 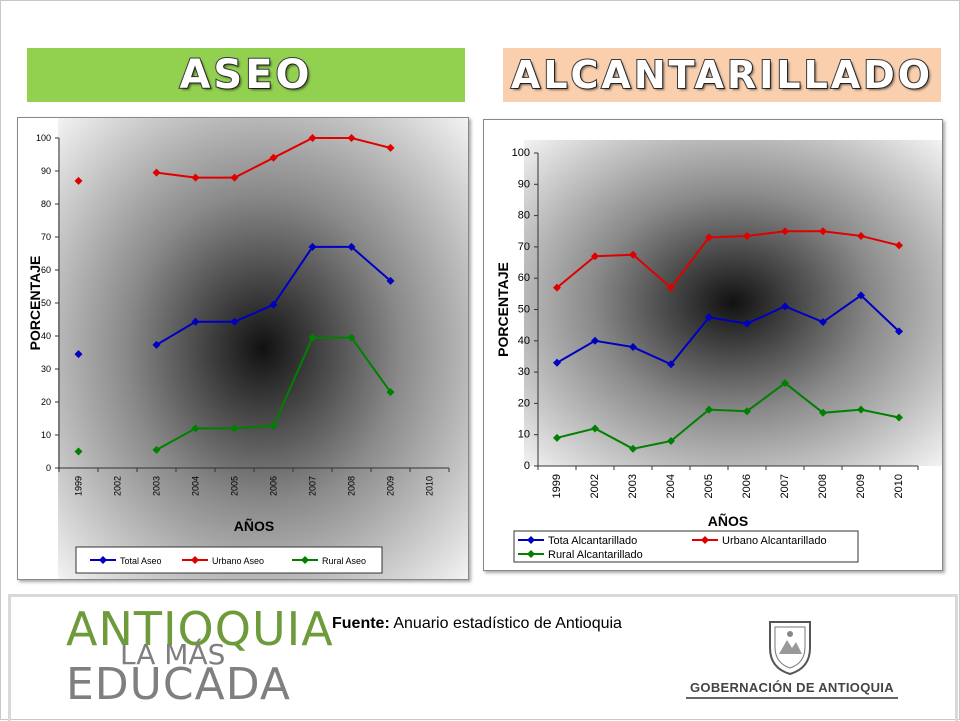 I want to click on y-tick-label: 20, so click(x=46, y=402).